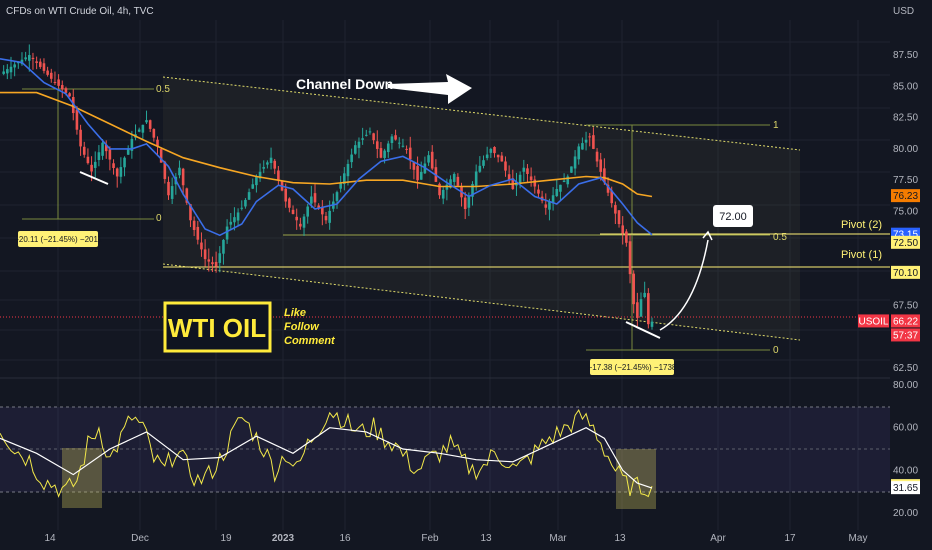 Image resolution: width=932 pixels, height=550 pixels. I want to click on rsi-line, so click(326, 453).